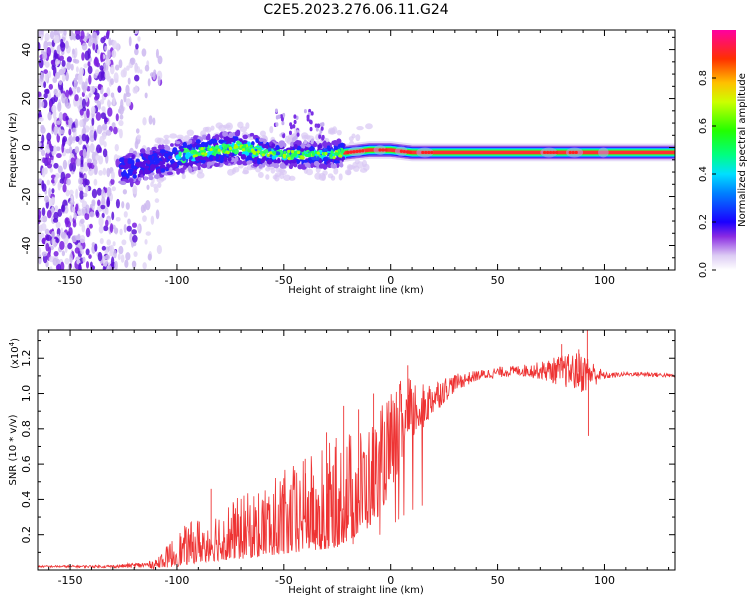  Describe the element at coordinates (498, 580) in the screenshot. I see `snr-x-tick-label: 50` at that location.